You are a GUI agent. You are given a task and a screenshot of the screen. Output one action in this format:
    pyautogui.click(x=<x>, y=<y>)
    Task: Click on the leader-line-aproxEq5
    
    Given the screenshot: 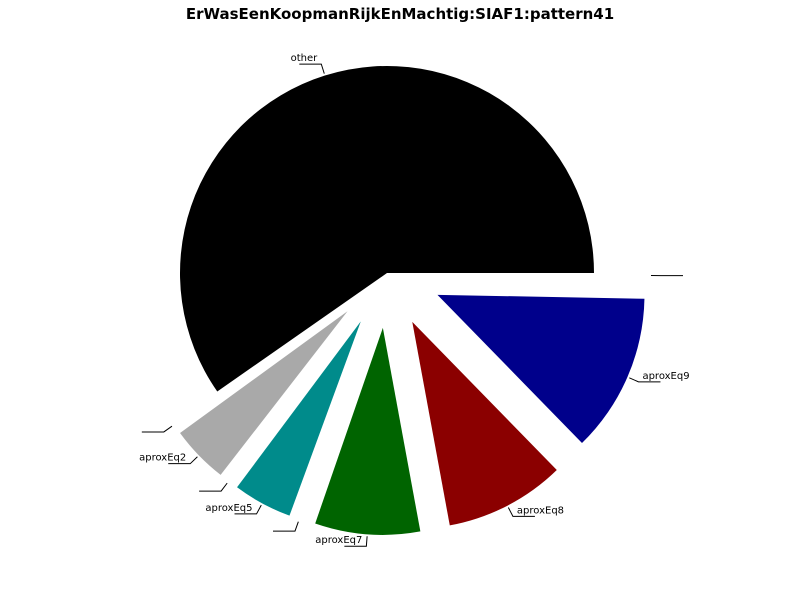 What is the action you would take?
    pyautogui.click(x=248, y=509)
    